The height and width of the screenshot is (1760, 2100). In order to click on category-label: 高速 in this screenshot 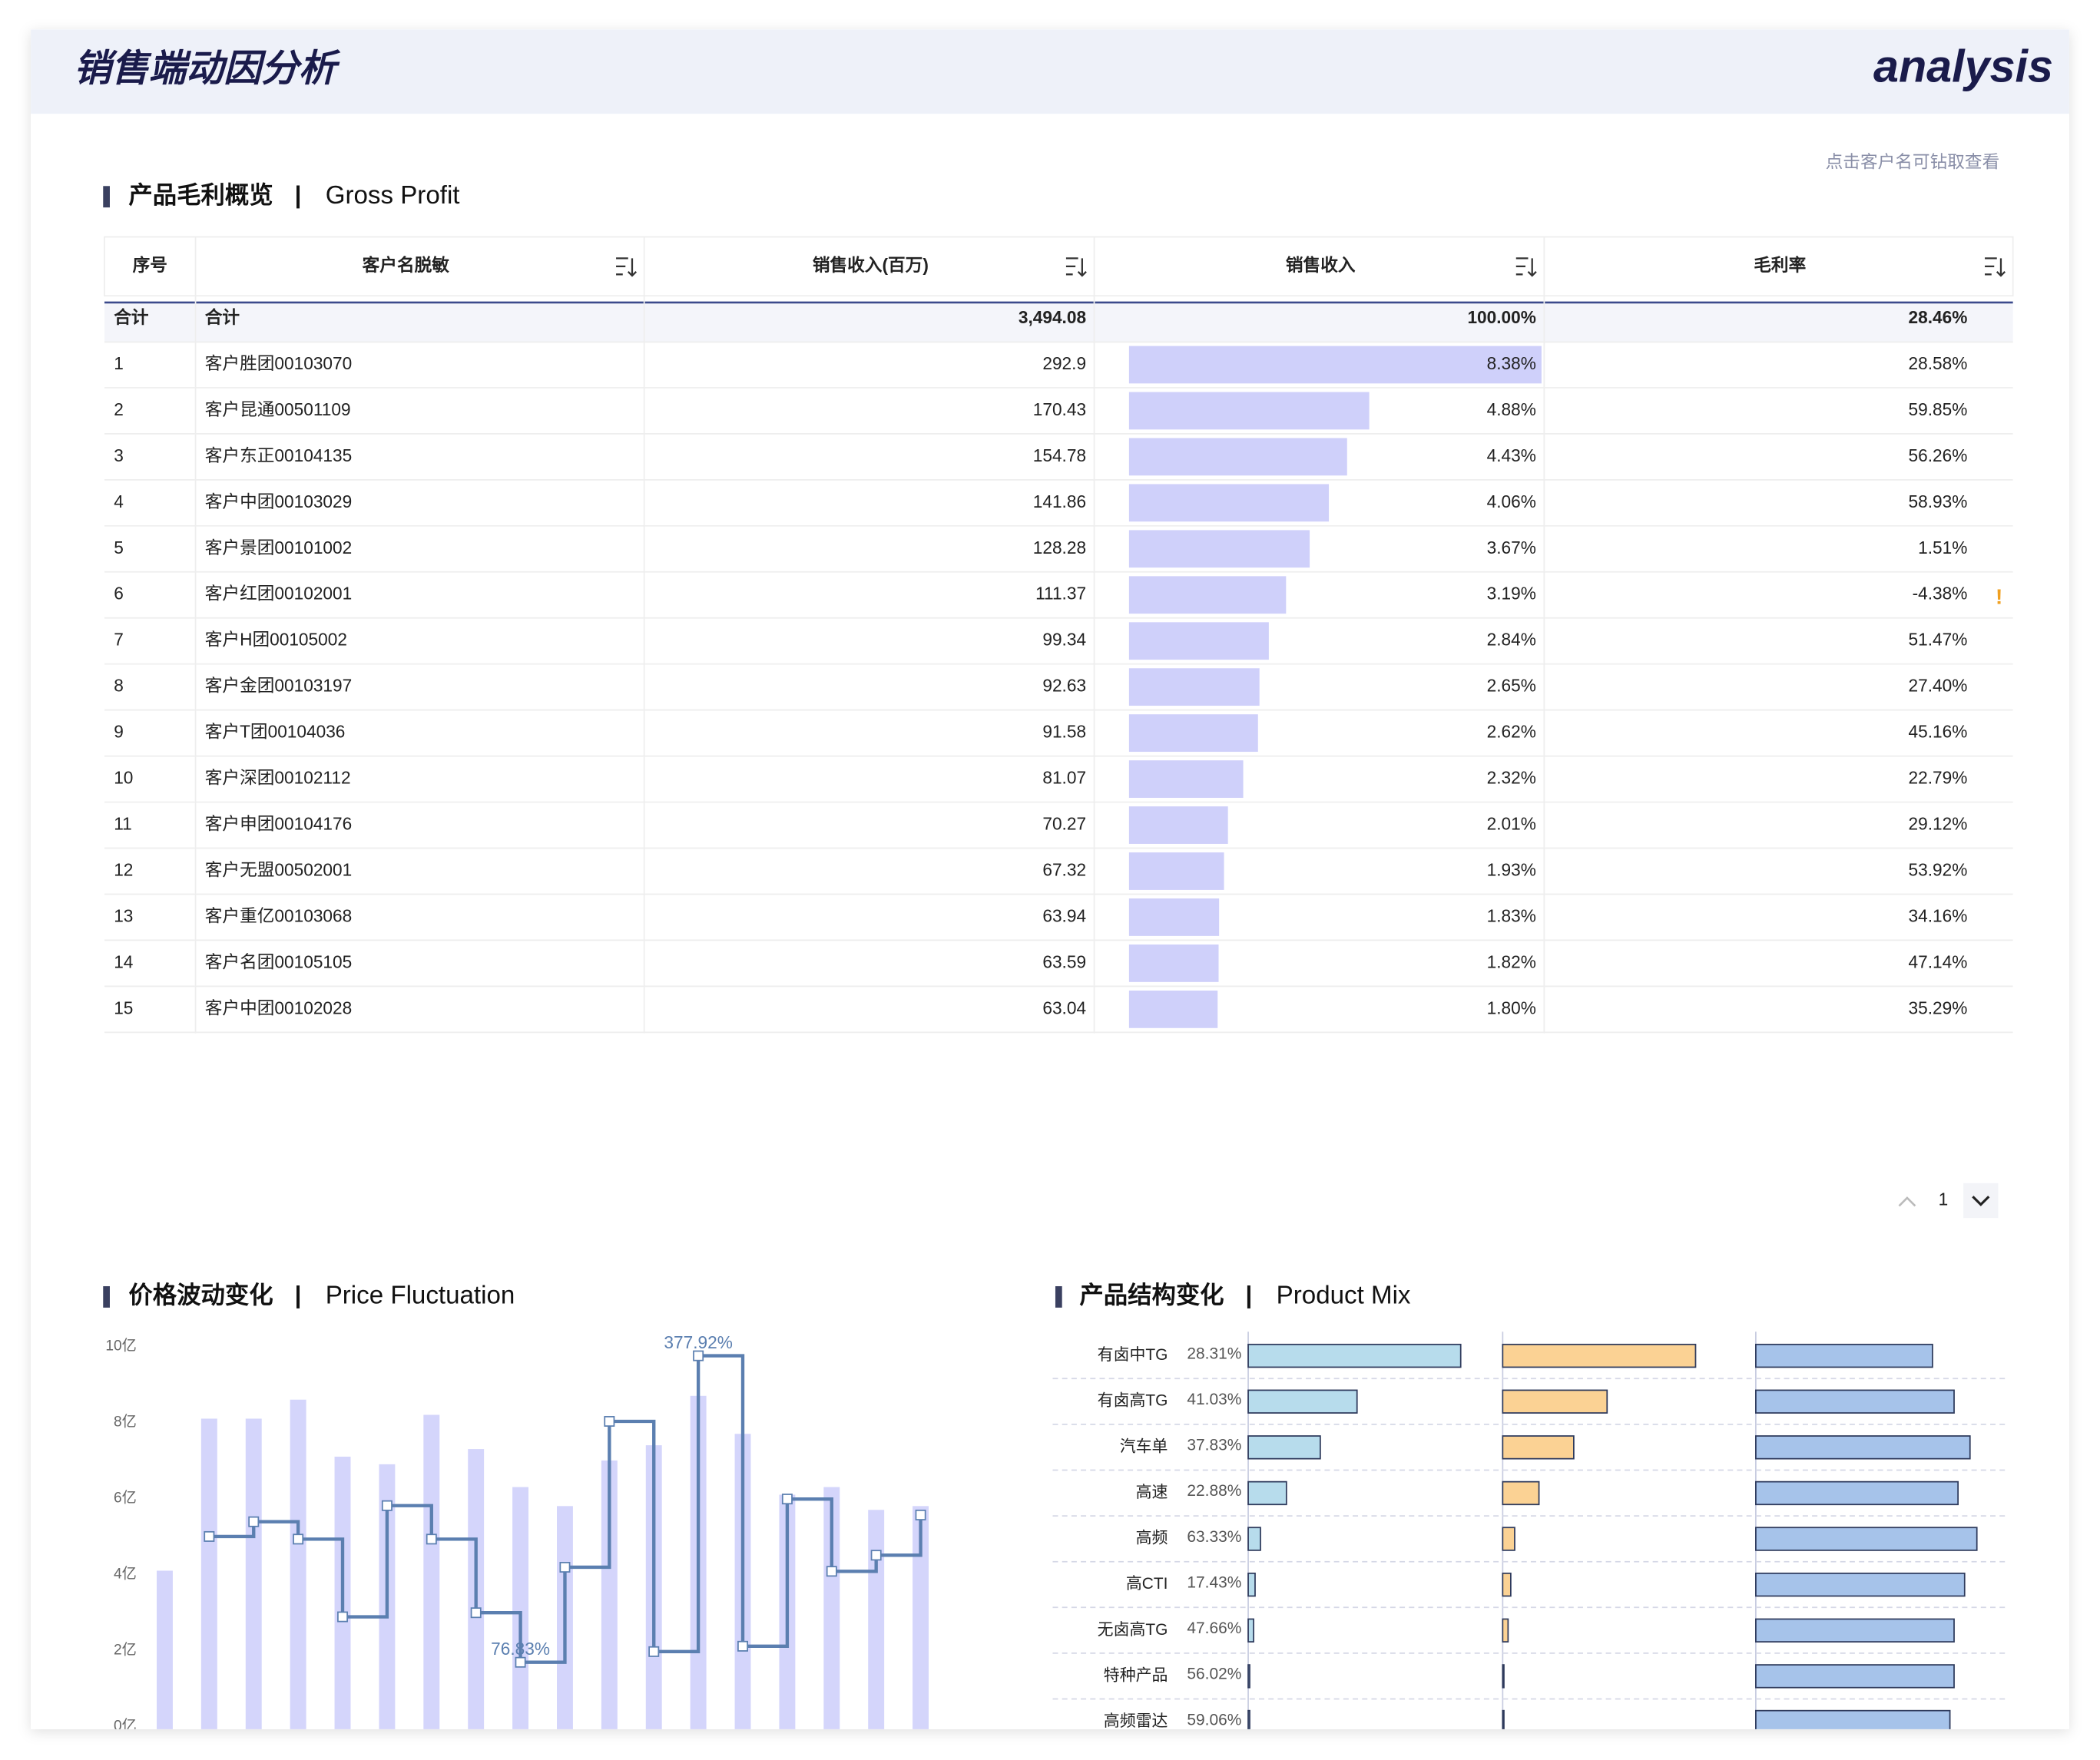, I will do `click(1152, 1492)`.